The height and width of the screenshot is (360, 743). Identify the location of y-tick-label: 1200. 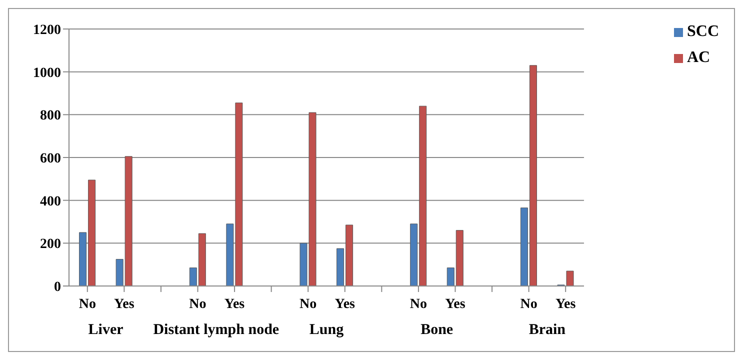
(47, 30).